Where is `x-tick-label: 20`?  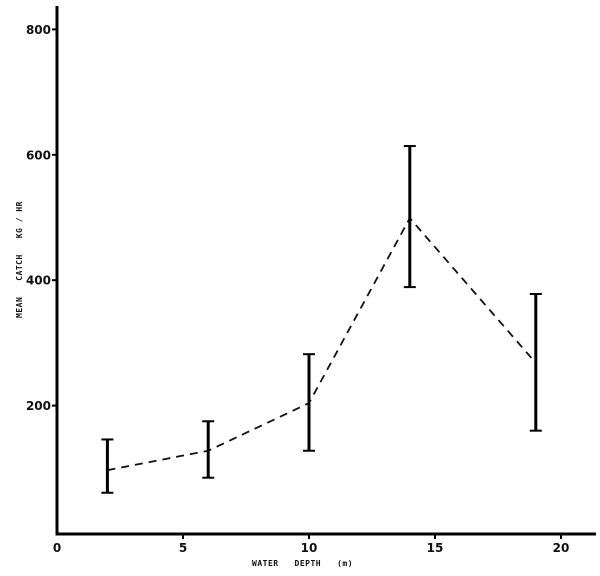
x-tick-label: 20 is located at coordinates (561, 548).